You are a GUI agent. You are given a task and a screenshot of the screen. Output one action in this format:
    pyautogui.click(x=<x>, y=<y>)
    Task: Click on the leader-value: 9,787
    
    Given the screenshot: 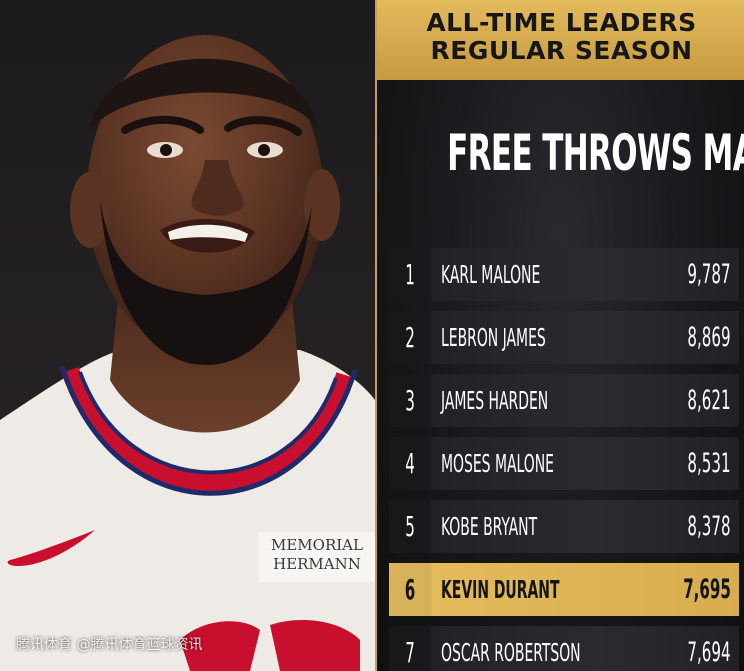 What is the action you would take?
    pyautogui.click(x=709, y=274)
    